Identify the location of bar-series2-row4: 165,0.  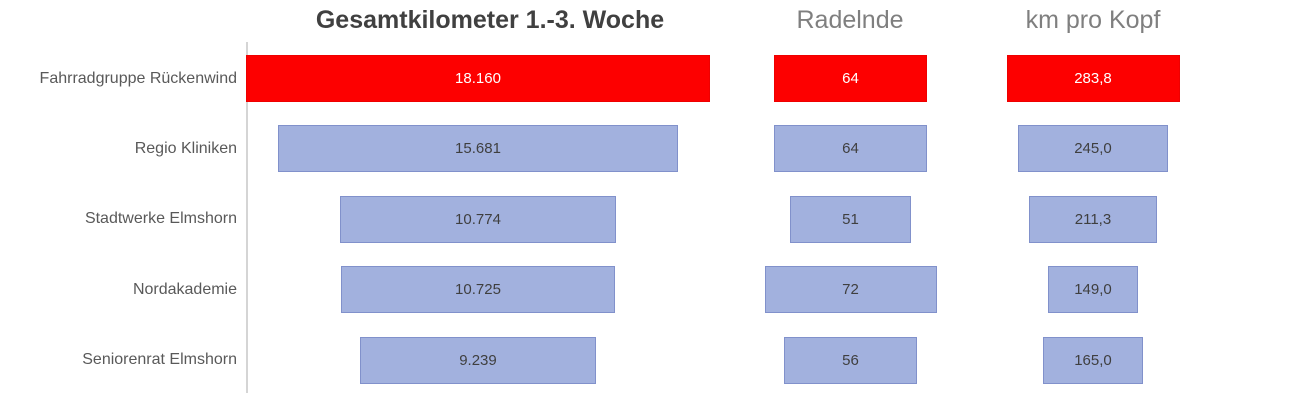
(1093, 360).